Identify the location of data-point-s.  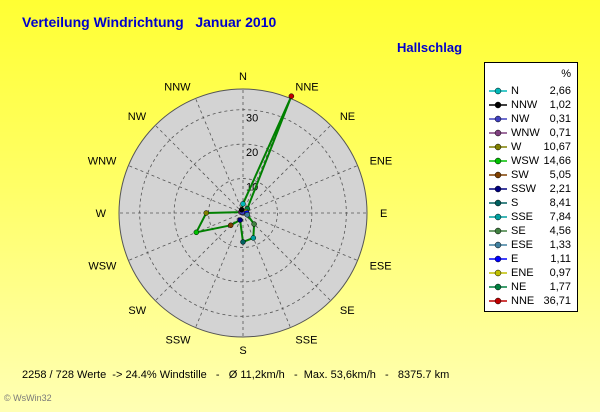
(243, 242).